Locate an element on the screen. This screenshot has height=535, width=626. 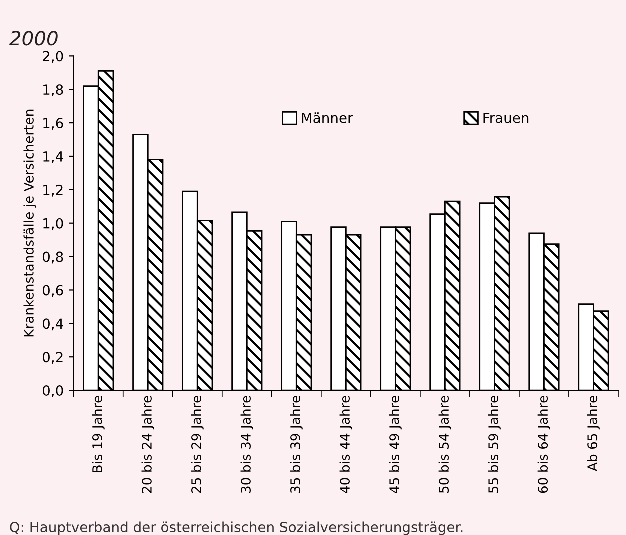
y-tick-label: 1,8 is located at coordinates (54, 90).